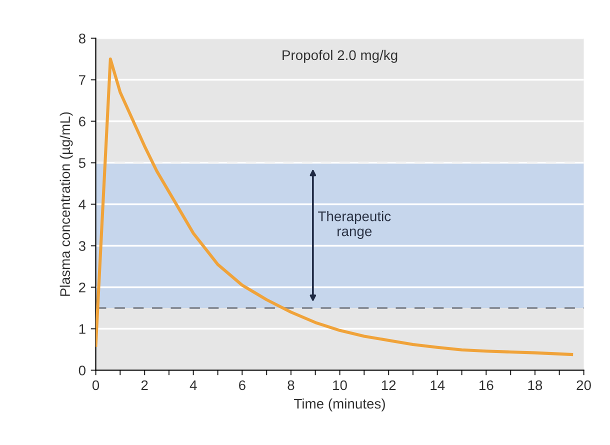  What do you see at coordinates (487, 385) in the screenshot?
I see `x-tick-label: 16` at bounding box center [487, 385].